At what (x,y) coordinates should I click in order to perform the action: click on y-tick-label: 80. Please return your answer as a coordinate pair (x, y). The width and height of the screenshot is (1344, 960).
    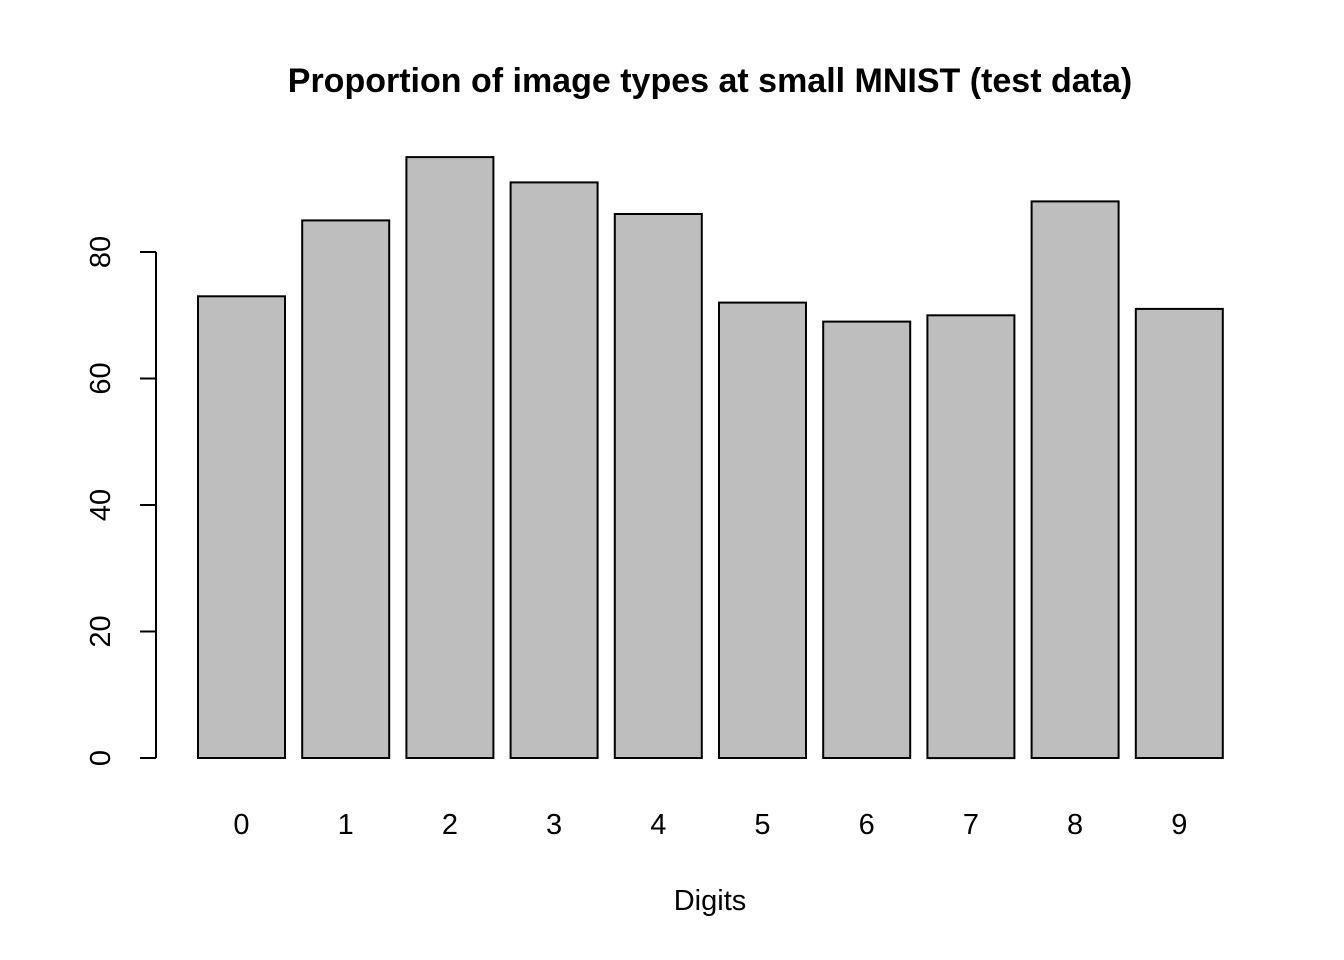
    Looking at the image, I should click on (101, 252).